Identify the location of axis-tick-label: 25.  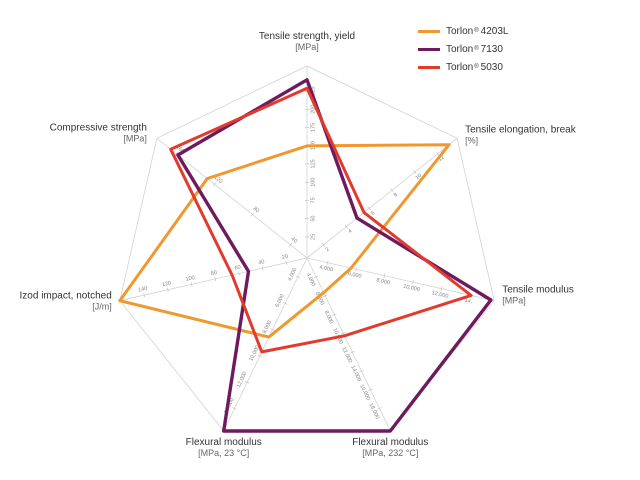
(313, 237).